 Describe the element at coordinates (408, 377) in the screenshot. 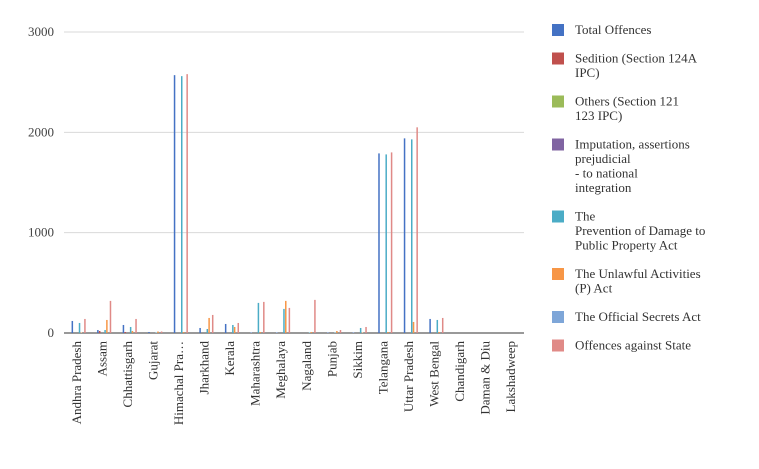

I see `category-label: Uttar Pradesh` at that location.